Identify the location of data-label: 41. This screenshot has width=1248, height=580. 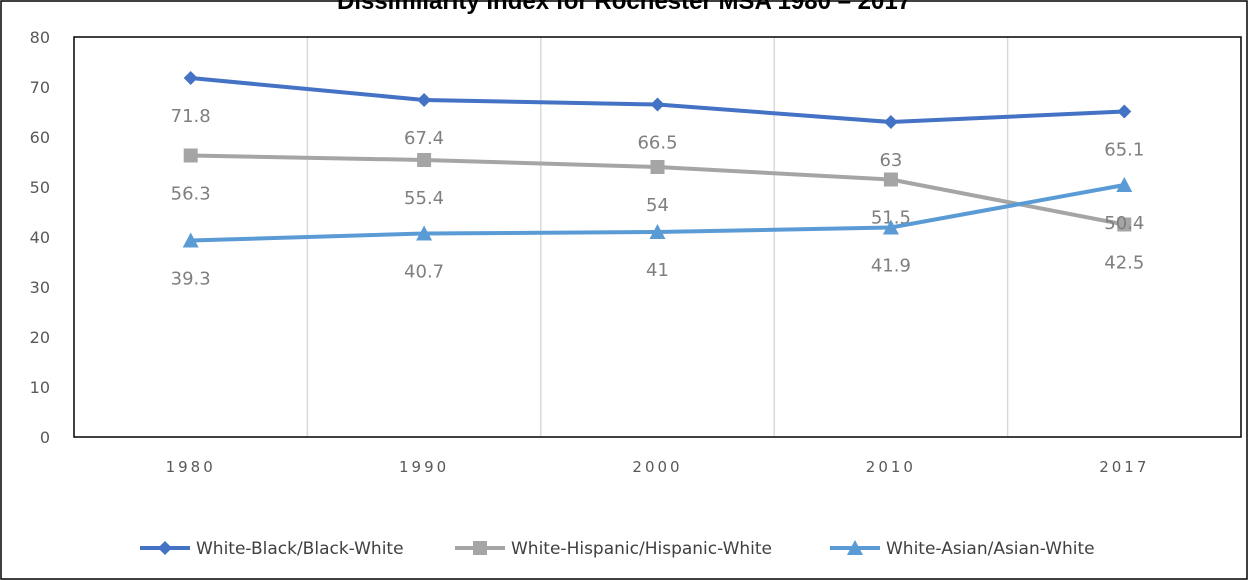
(657, 270).